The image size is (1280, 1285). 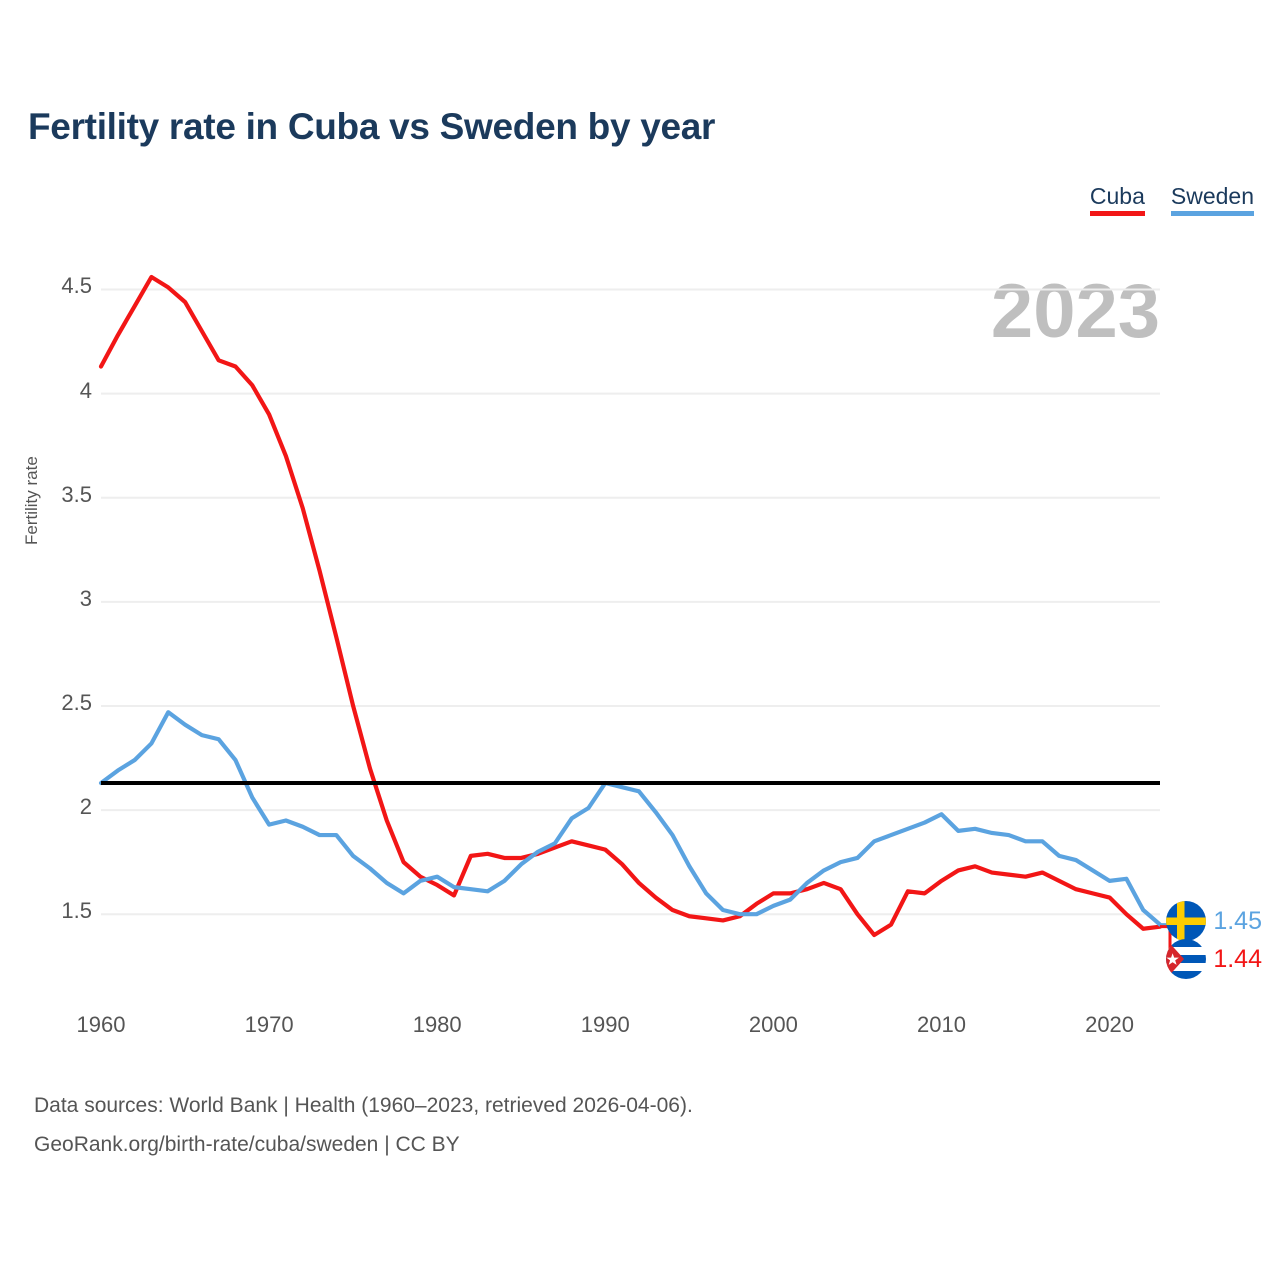 What do you see at coordinates (101, 1024) in the screenshot?
I see `x-tick-label: 1960` at bounding box center [101, 1024].